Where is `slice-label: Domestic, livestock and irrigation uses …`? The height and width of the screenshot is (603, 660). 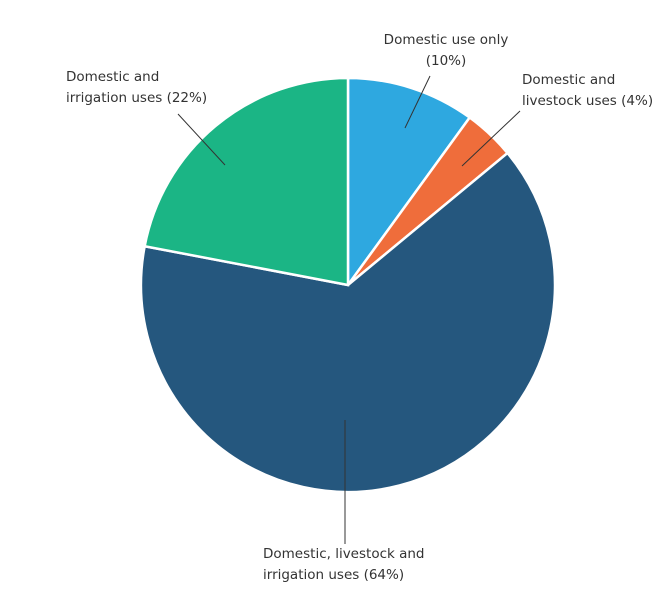 slice-label: Domestic, livestock and irrigation uses … is located at coordinates (344, 564).